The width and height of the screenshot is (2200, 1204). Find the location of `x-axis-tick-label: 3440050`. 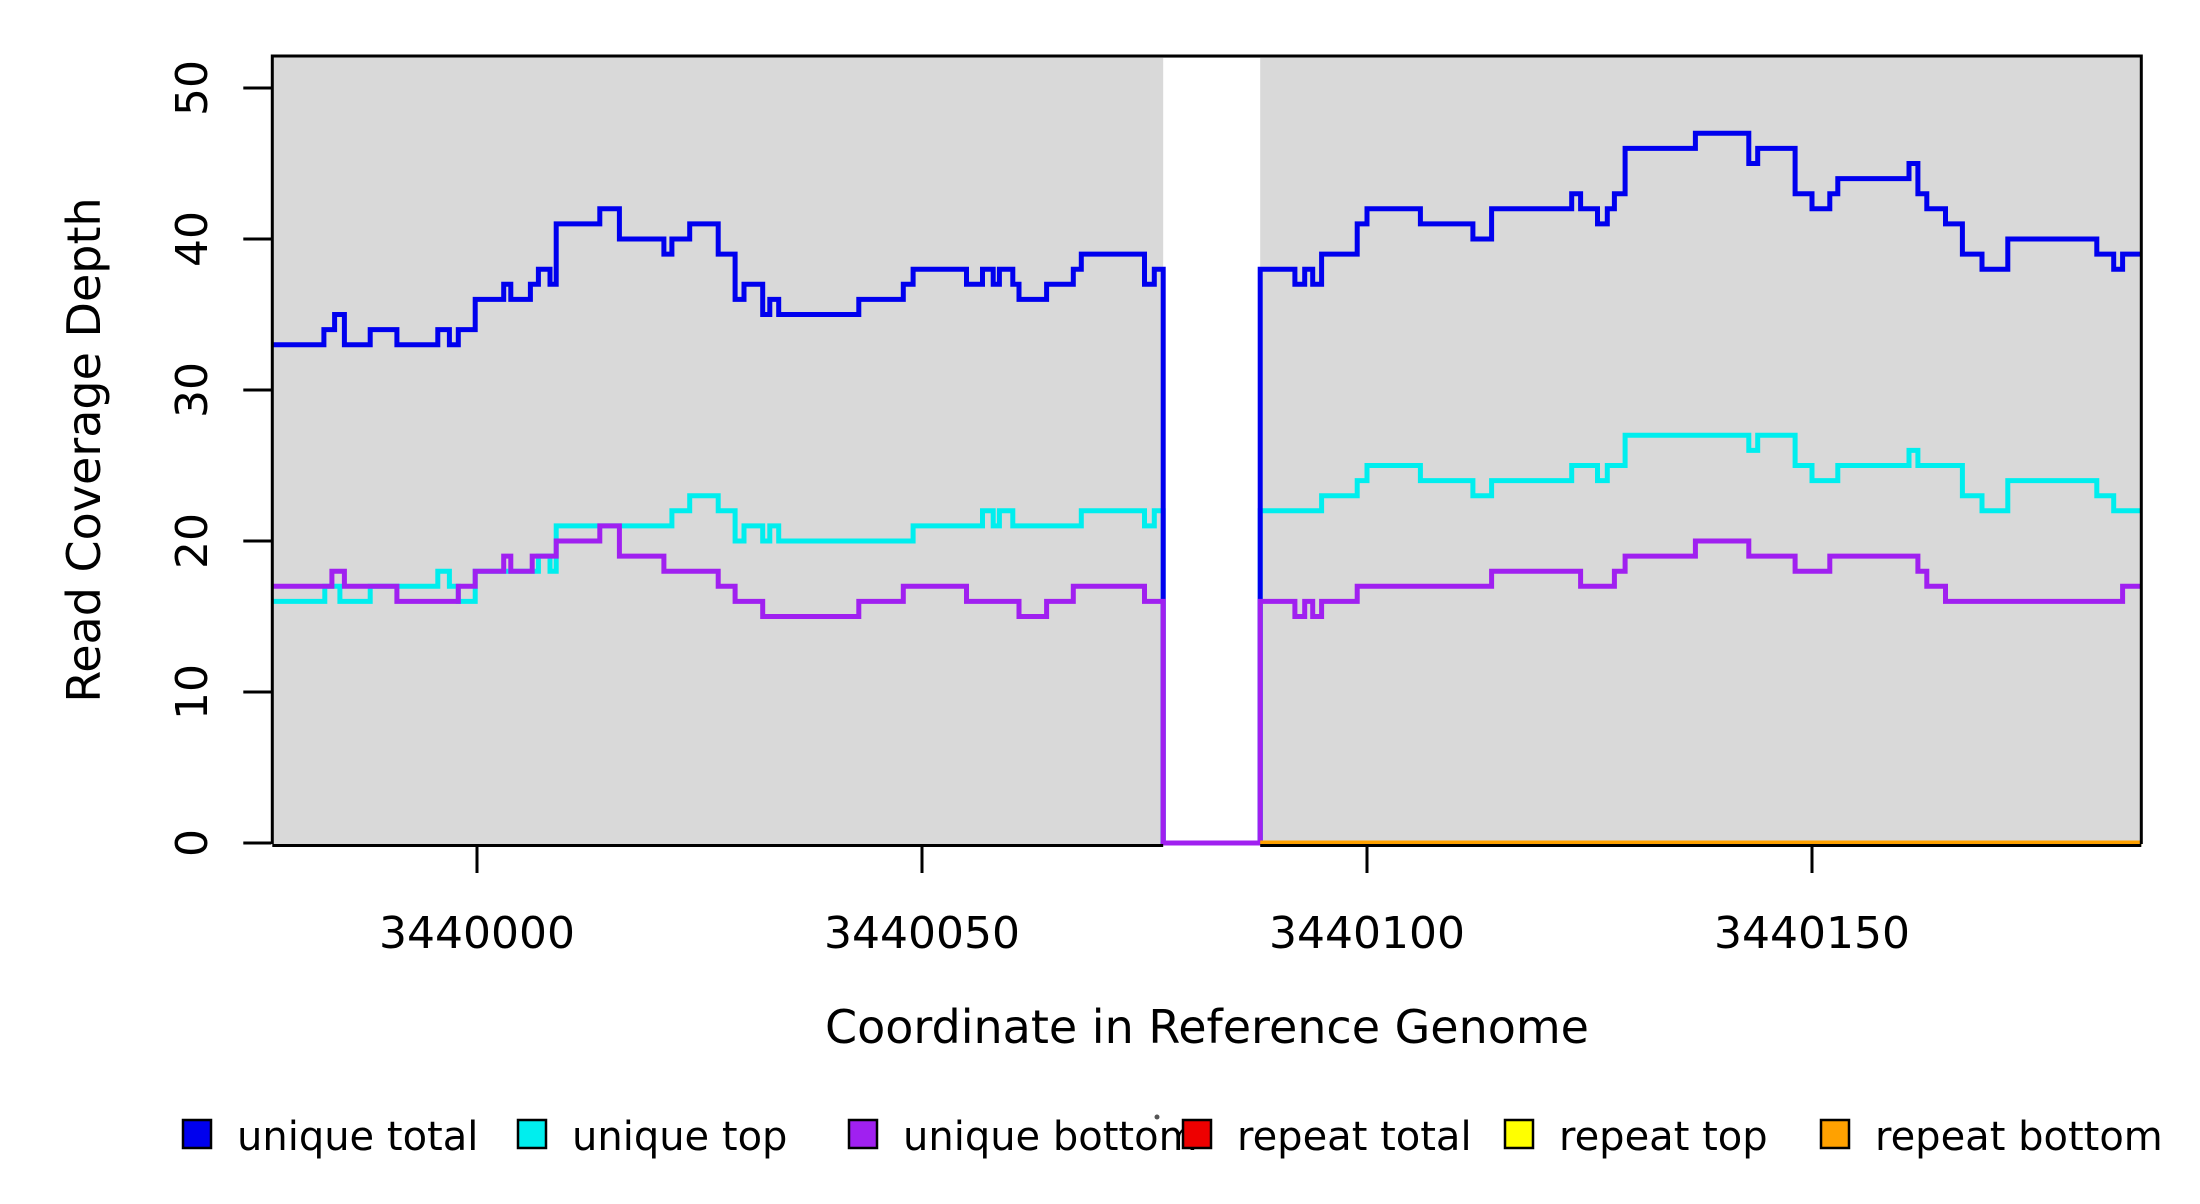

x-axis-tick-label: 3440050 is located at coordinates (922, 933).